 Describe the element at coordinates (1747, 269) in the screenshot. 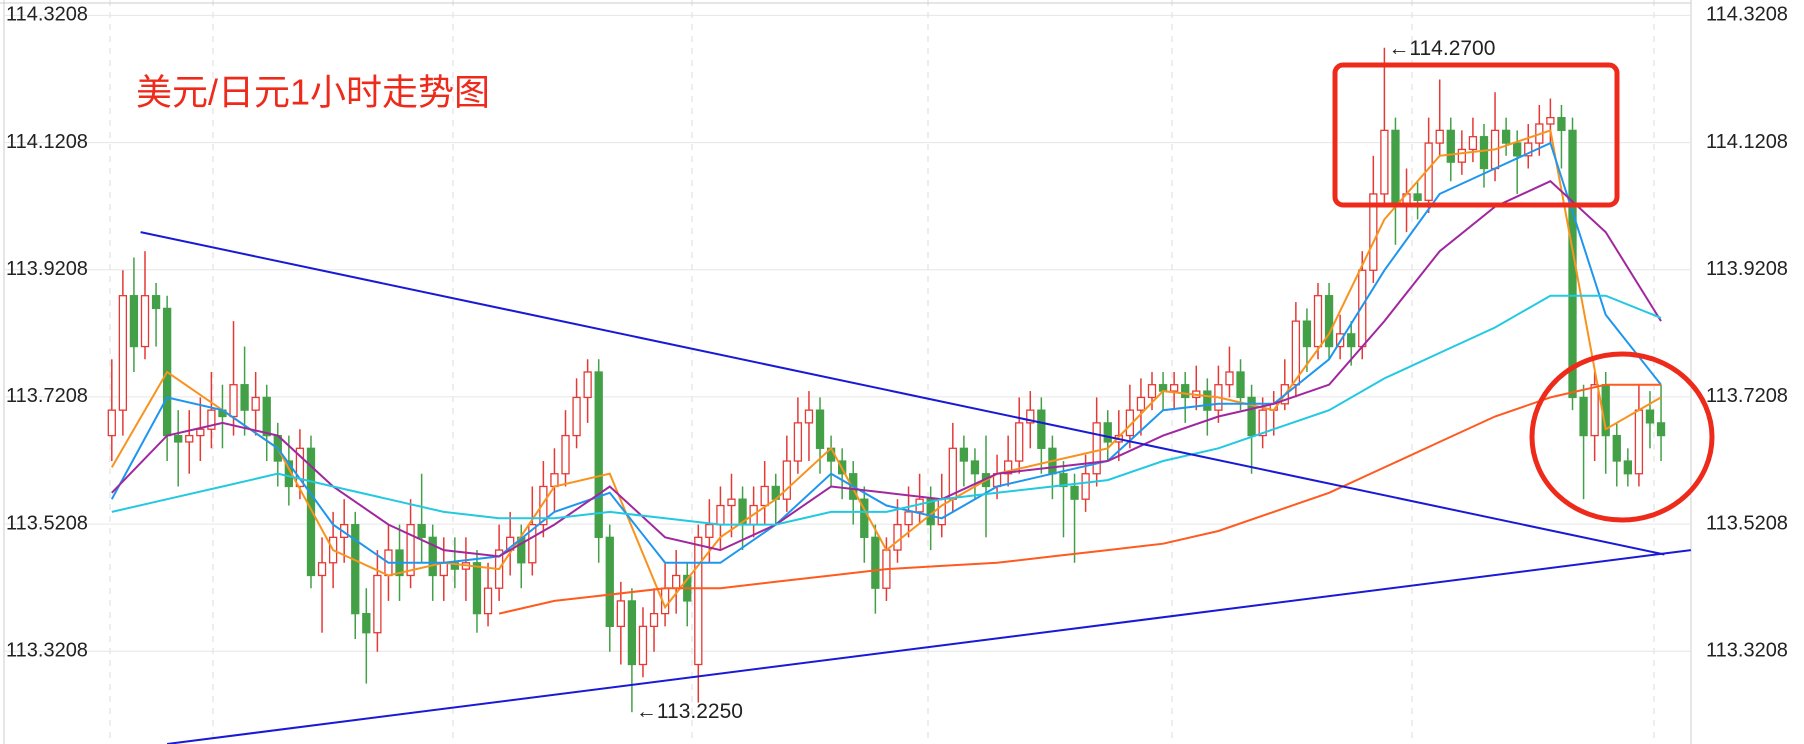

I see `y2-tick-label: 113.9208` at that location.